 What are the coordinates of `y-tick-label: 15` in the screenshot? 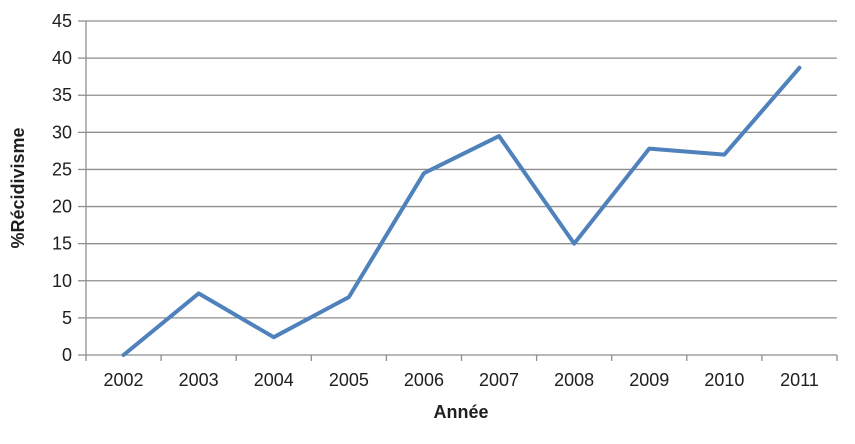 It's located at (62, 244).